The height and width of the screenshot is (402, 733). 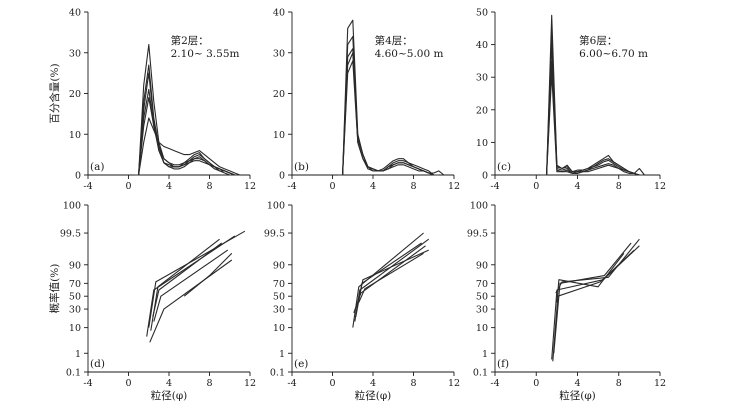 What do you see at coordinates (54, 289) in the screenshot?
I see `y-axis-title: 概率值(%)` at bounding box center [54, 289].